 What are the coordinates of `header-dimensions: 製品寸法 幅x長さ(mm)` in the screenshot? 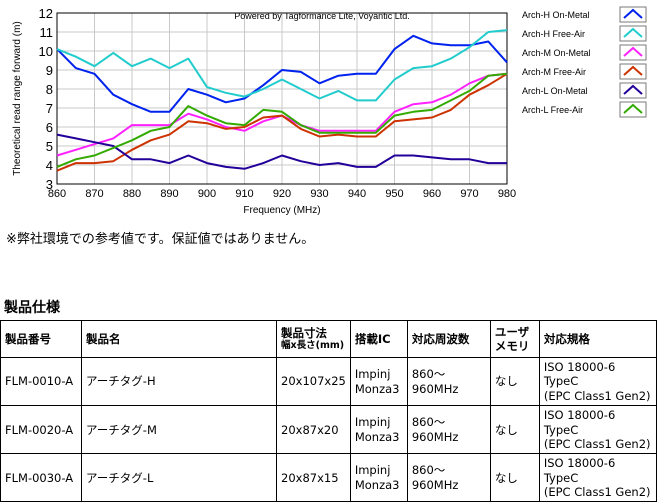 It's located at (313, 339).